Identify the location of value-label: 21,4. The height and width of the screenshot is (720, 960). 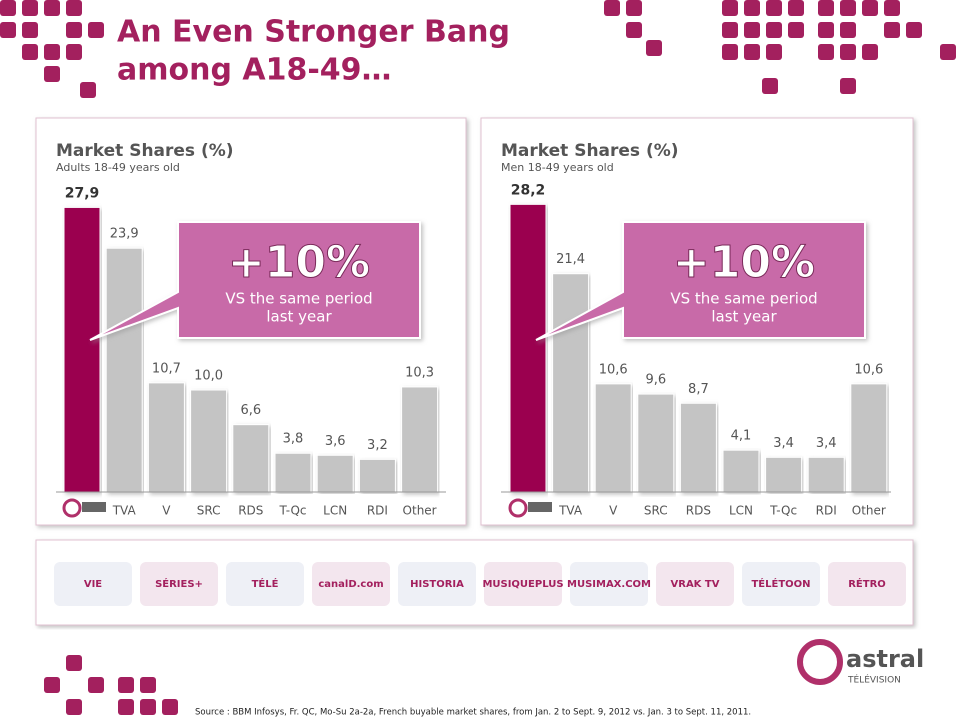
(570, 259).